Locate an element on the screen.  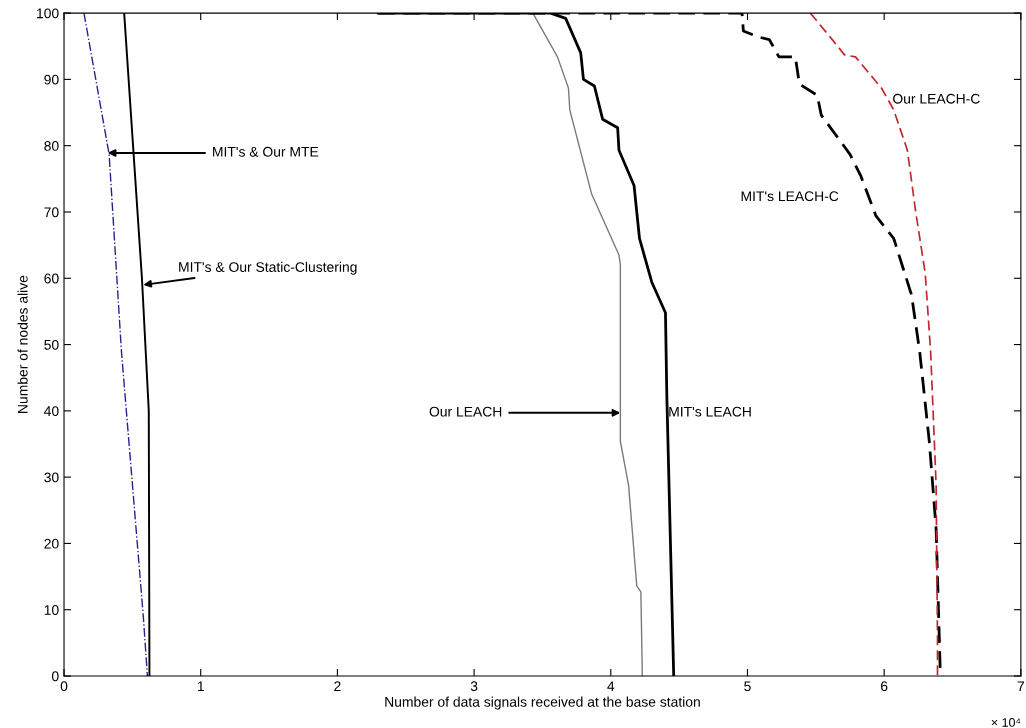
y-axis-title: Number of nodes alive is located at coordinates (22, 344).